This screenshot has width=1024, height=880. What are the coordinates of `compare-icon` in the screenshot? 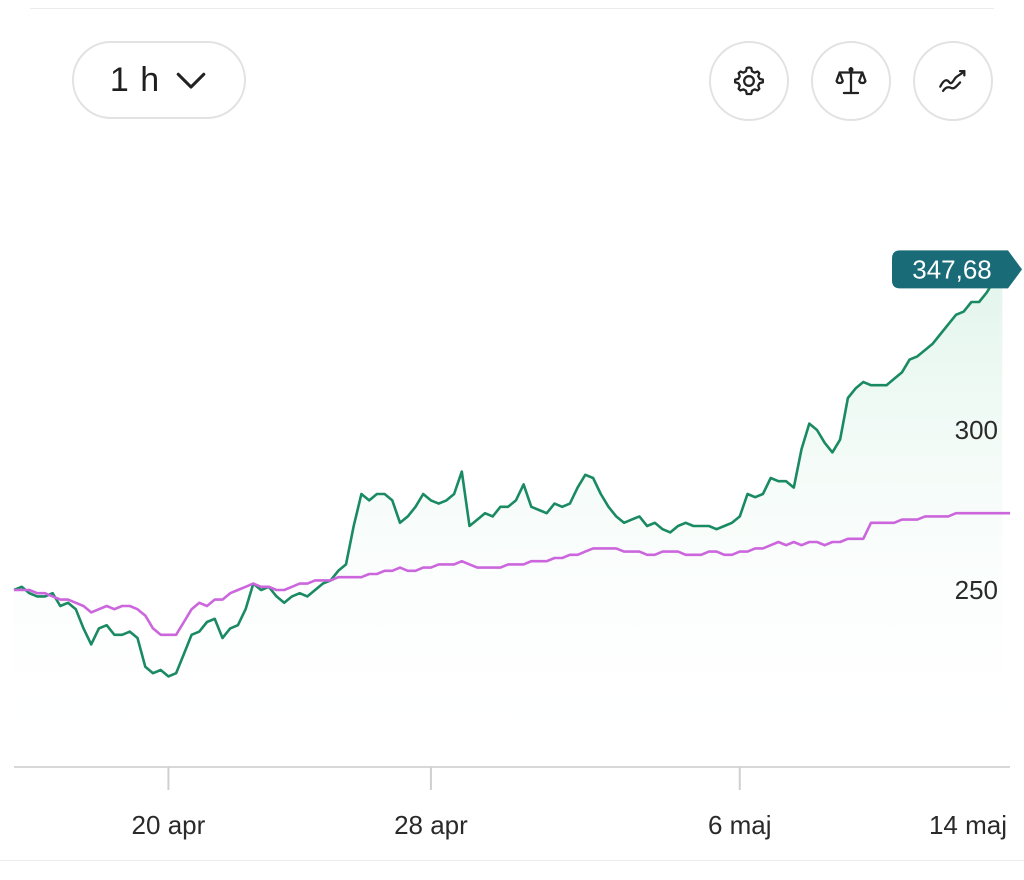 It's located at (952, 81).